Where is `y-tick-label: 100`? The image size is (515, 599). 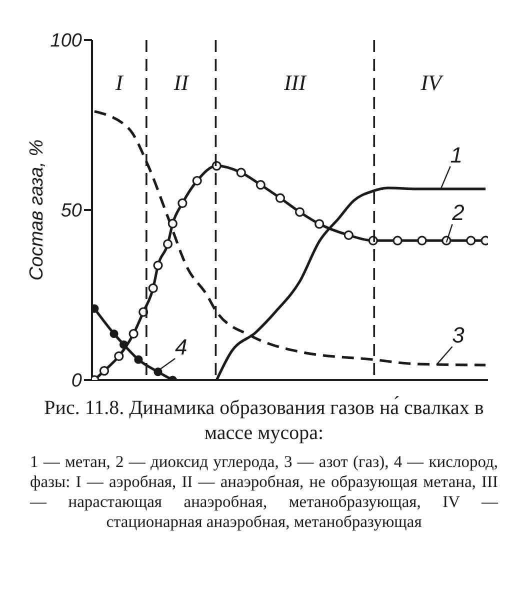
y-tick-label: 100 is located at coordinates (66, 41).